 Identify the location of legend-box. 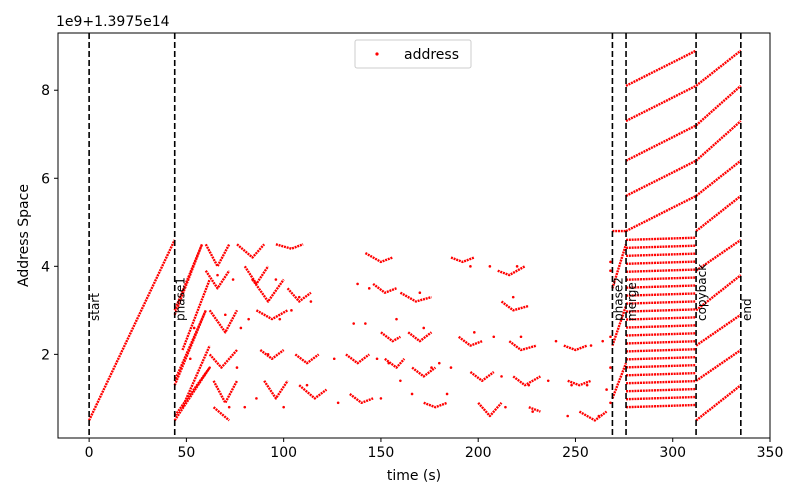
(413, 54).